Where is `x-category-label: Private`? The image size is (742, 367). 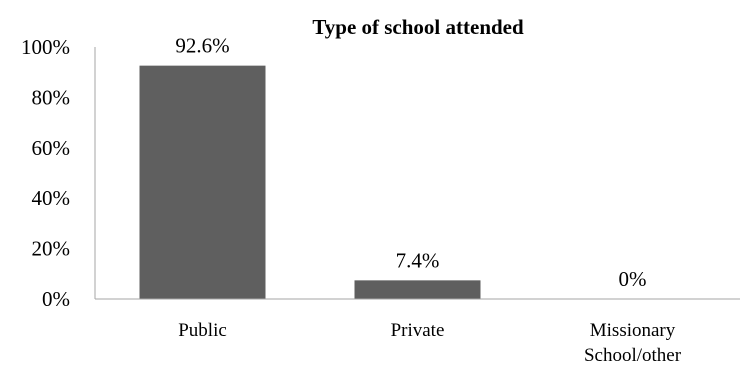 x-category-label: Private is located at coordinates (418, 330).